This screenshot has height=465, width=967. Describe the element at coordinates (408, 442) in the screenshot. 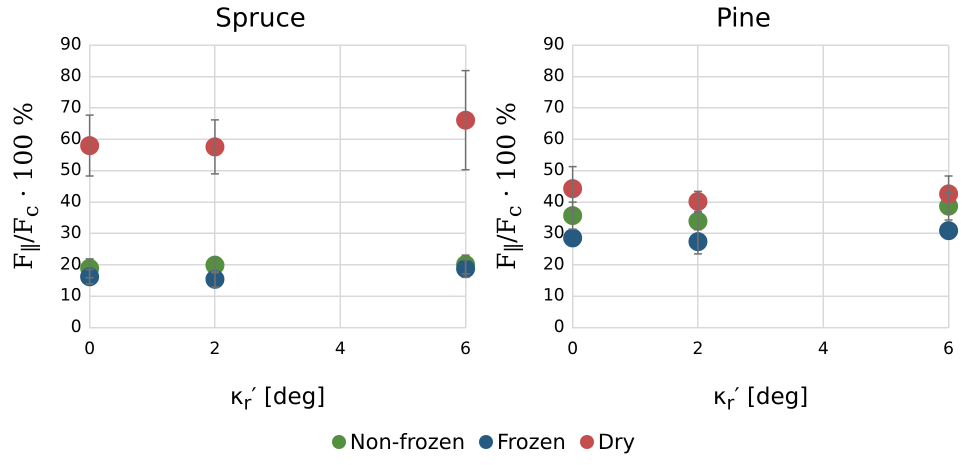

I see `legend-label: Non-frozen` at that location.